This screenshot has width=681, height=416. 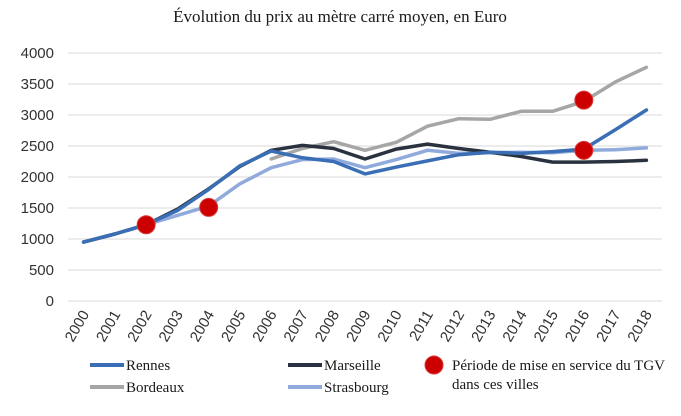 I want to click on legend-label: Période de mise en service du TGV, so click(x=558, y=366).